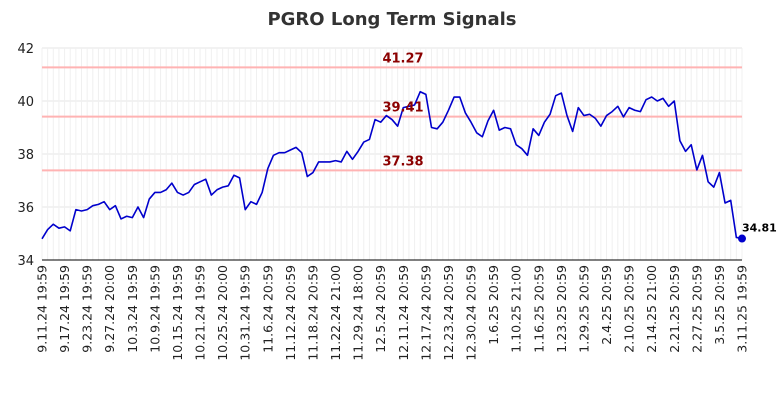 The image size is (784, 400). Describe the element at coordinates (696, 309) in the screenshot. I see `x-tick-label: 2.27.25 20:59` at that location.